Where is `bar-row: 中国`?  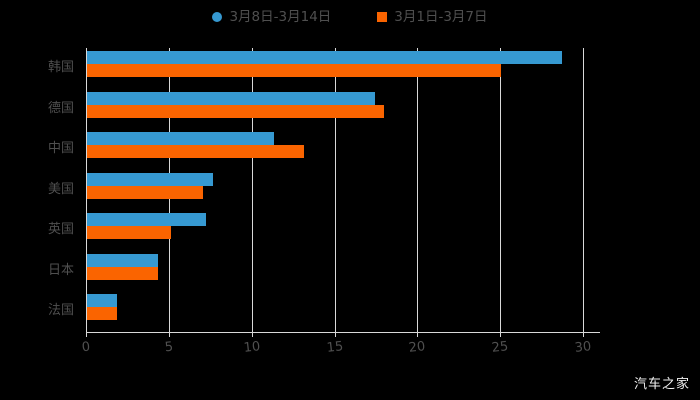
bar-row: 中国 is located at coordinates (315, 149).